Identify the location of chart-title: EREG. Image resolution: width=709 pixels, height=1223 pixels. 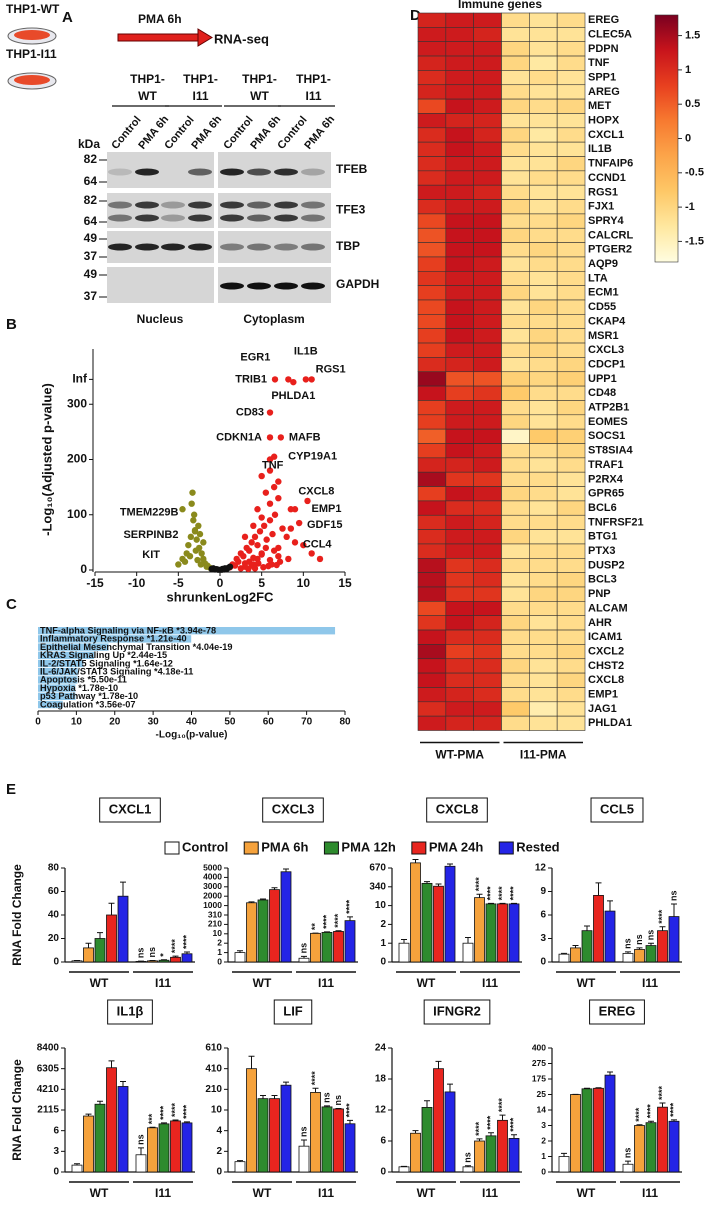
(617, 1010).